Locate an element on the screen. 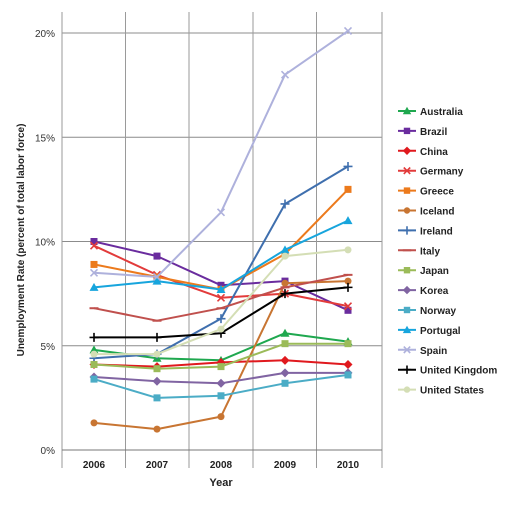  x-tick-label: 2010 is located at coordinates (348, 465).